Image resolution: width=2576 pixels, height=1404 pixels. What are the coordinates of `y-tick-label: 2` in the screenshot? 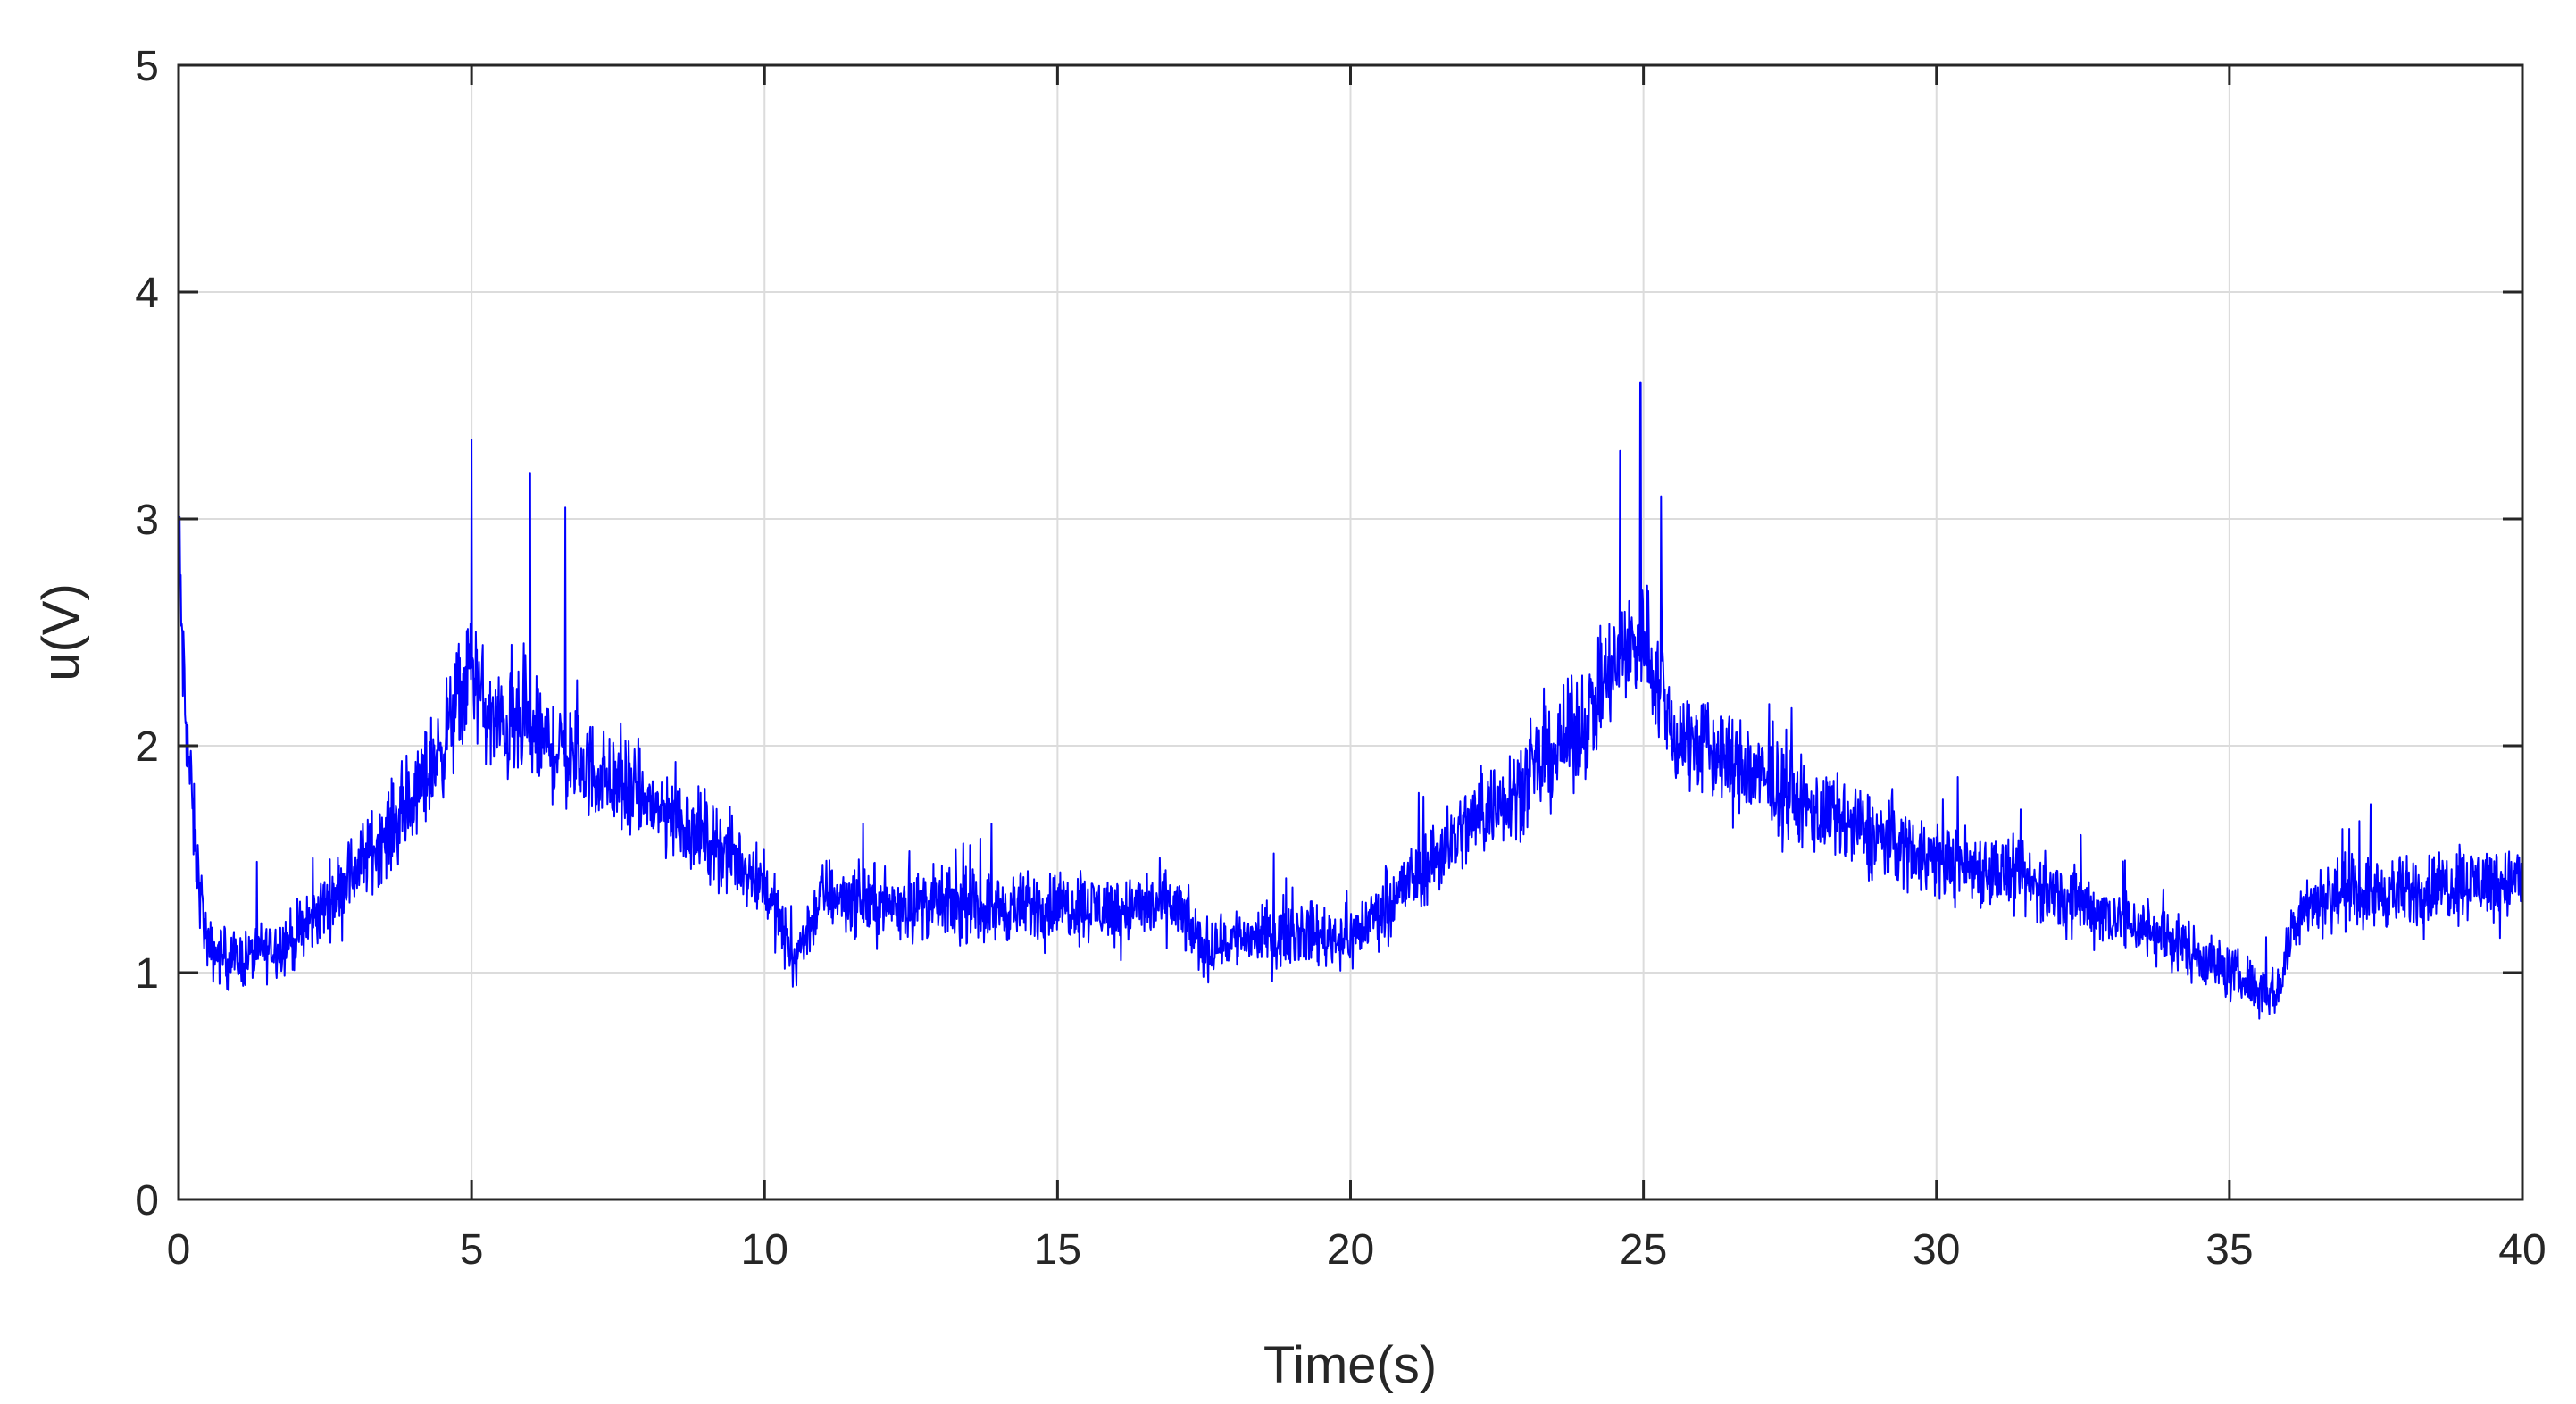 It's located at (147, 747).